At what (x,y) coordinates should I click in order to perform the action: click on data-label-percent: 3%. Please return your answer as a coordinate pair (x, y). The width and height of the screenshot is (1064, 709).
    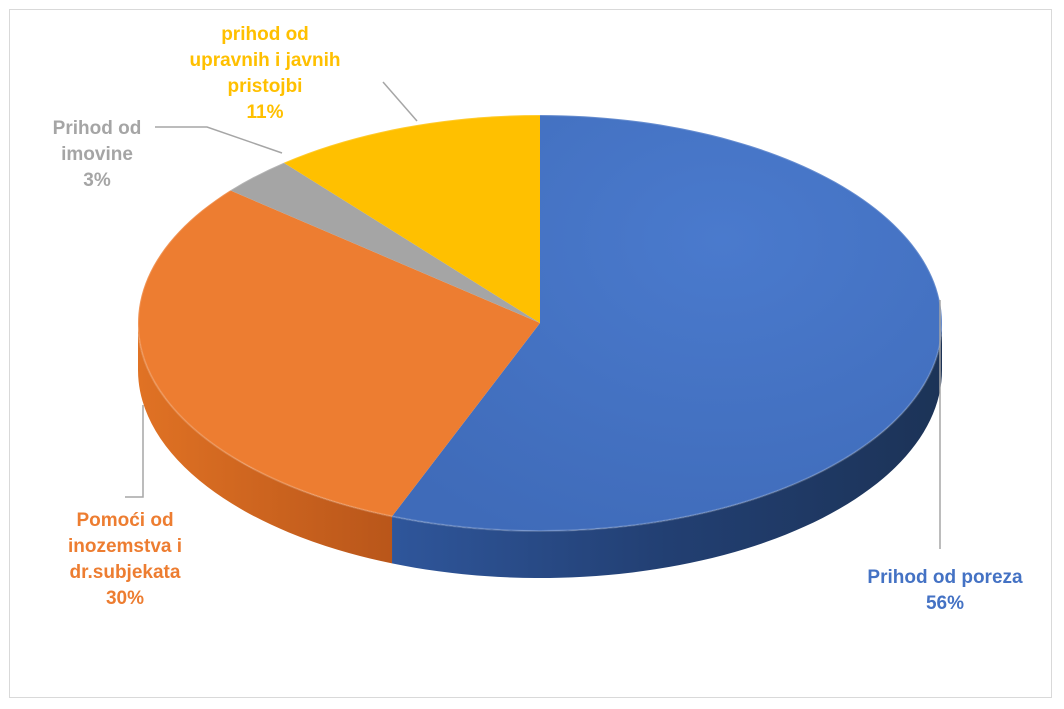
    Looking at the image, I should click on (97, 180).